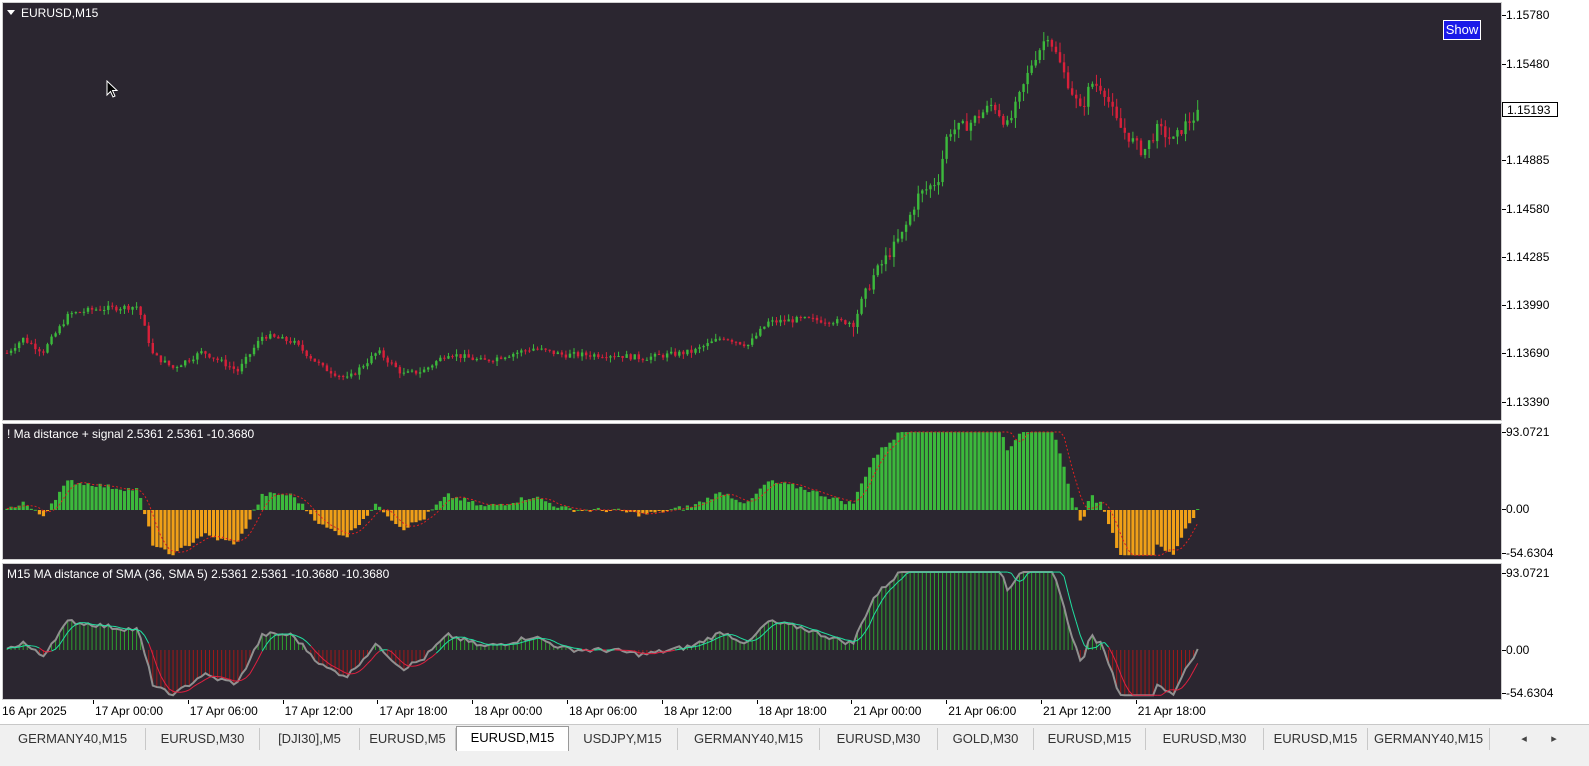  Describe the element at coordinates (1524, 739) in the screenshot. I see `tab-scroll-left-icon: ◂` at that location.